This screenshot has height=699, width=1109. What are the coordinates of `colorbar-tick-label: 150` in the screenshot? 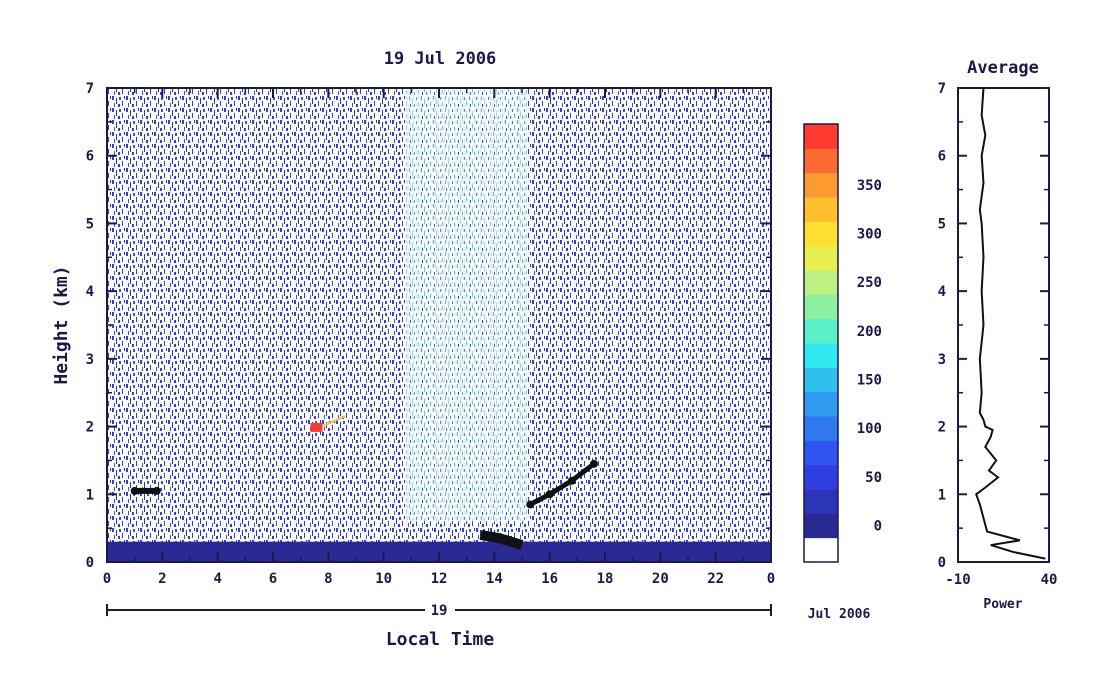 It's located at (869, 381).